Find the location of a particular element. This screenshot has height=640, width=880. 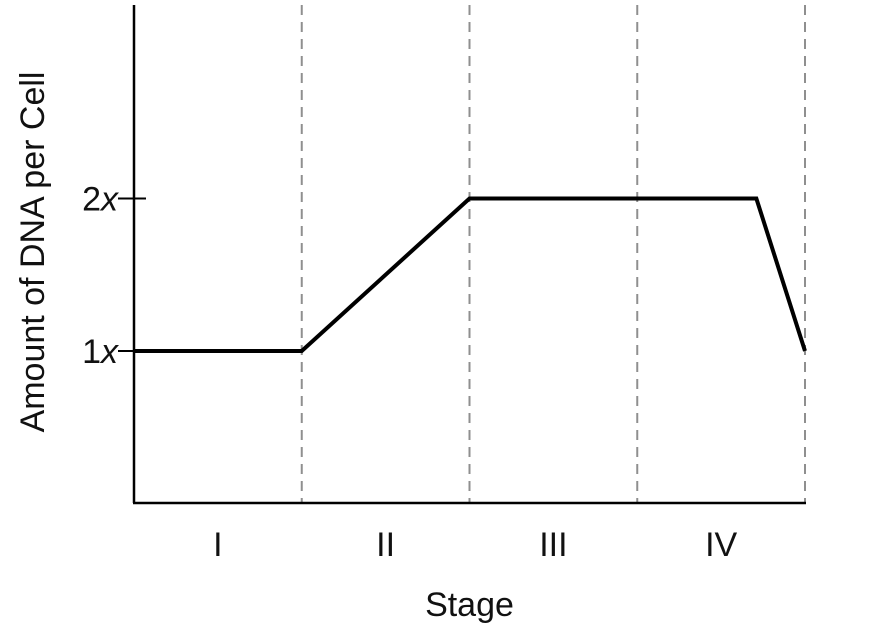

x-axis-title: Stage is located at coordinates (469, 605).